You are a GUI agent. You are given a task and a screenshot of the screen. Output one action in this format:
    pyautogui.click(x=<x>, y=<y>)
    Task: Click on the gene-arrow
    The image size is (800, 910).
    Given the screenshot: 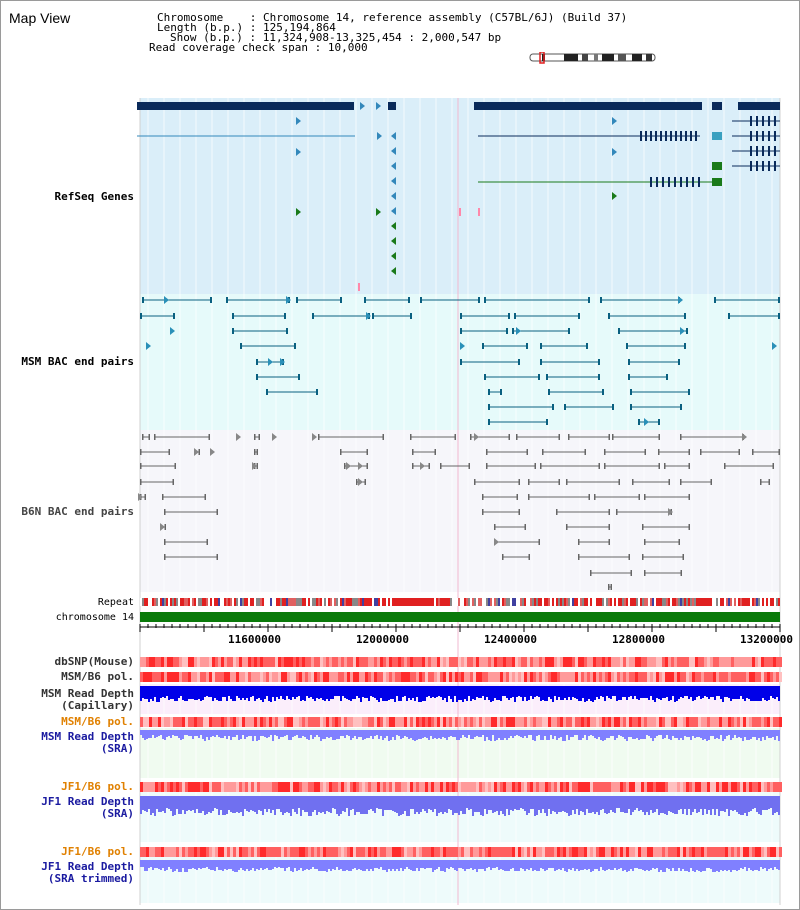 What is the action you would take?
    pyautogui.click(x=393, y=226)
    